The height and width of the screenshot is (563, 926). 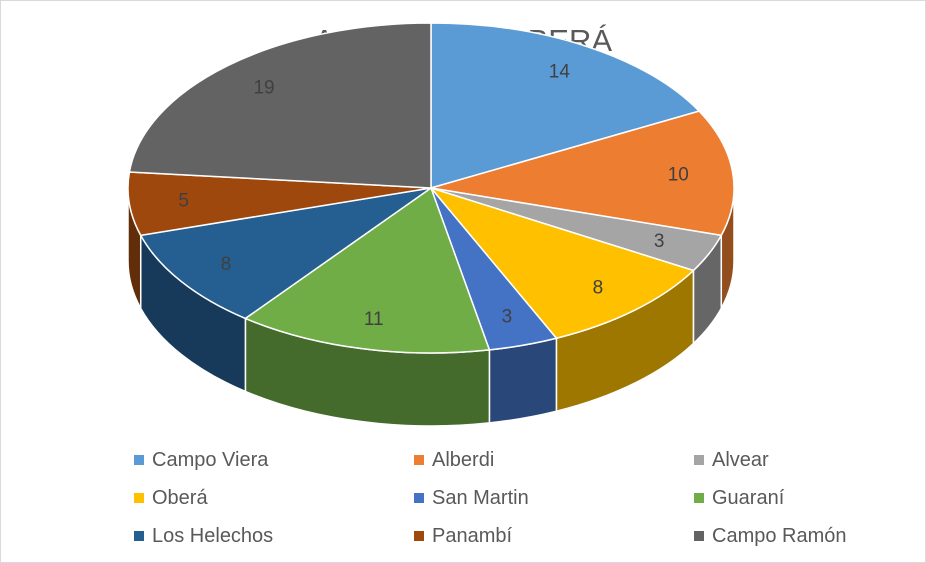 I want to click on data-label-alberdi: 10, so click(x=678, y=174).